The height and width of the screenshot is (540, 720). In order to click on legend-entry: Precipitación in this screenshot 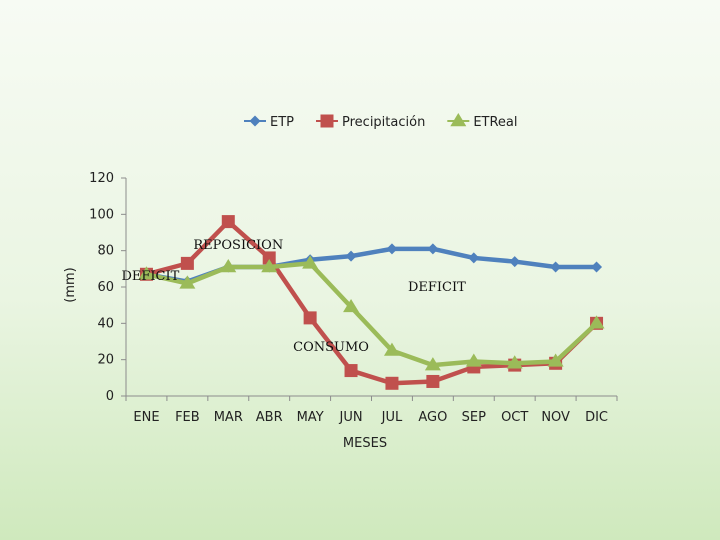, I will do `click(370, 122)`.